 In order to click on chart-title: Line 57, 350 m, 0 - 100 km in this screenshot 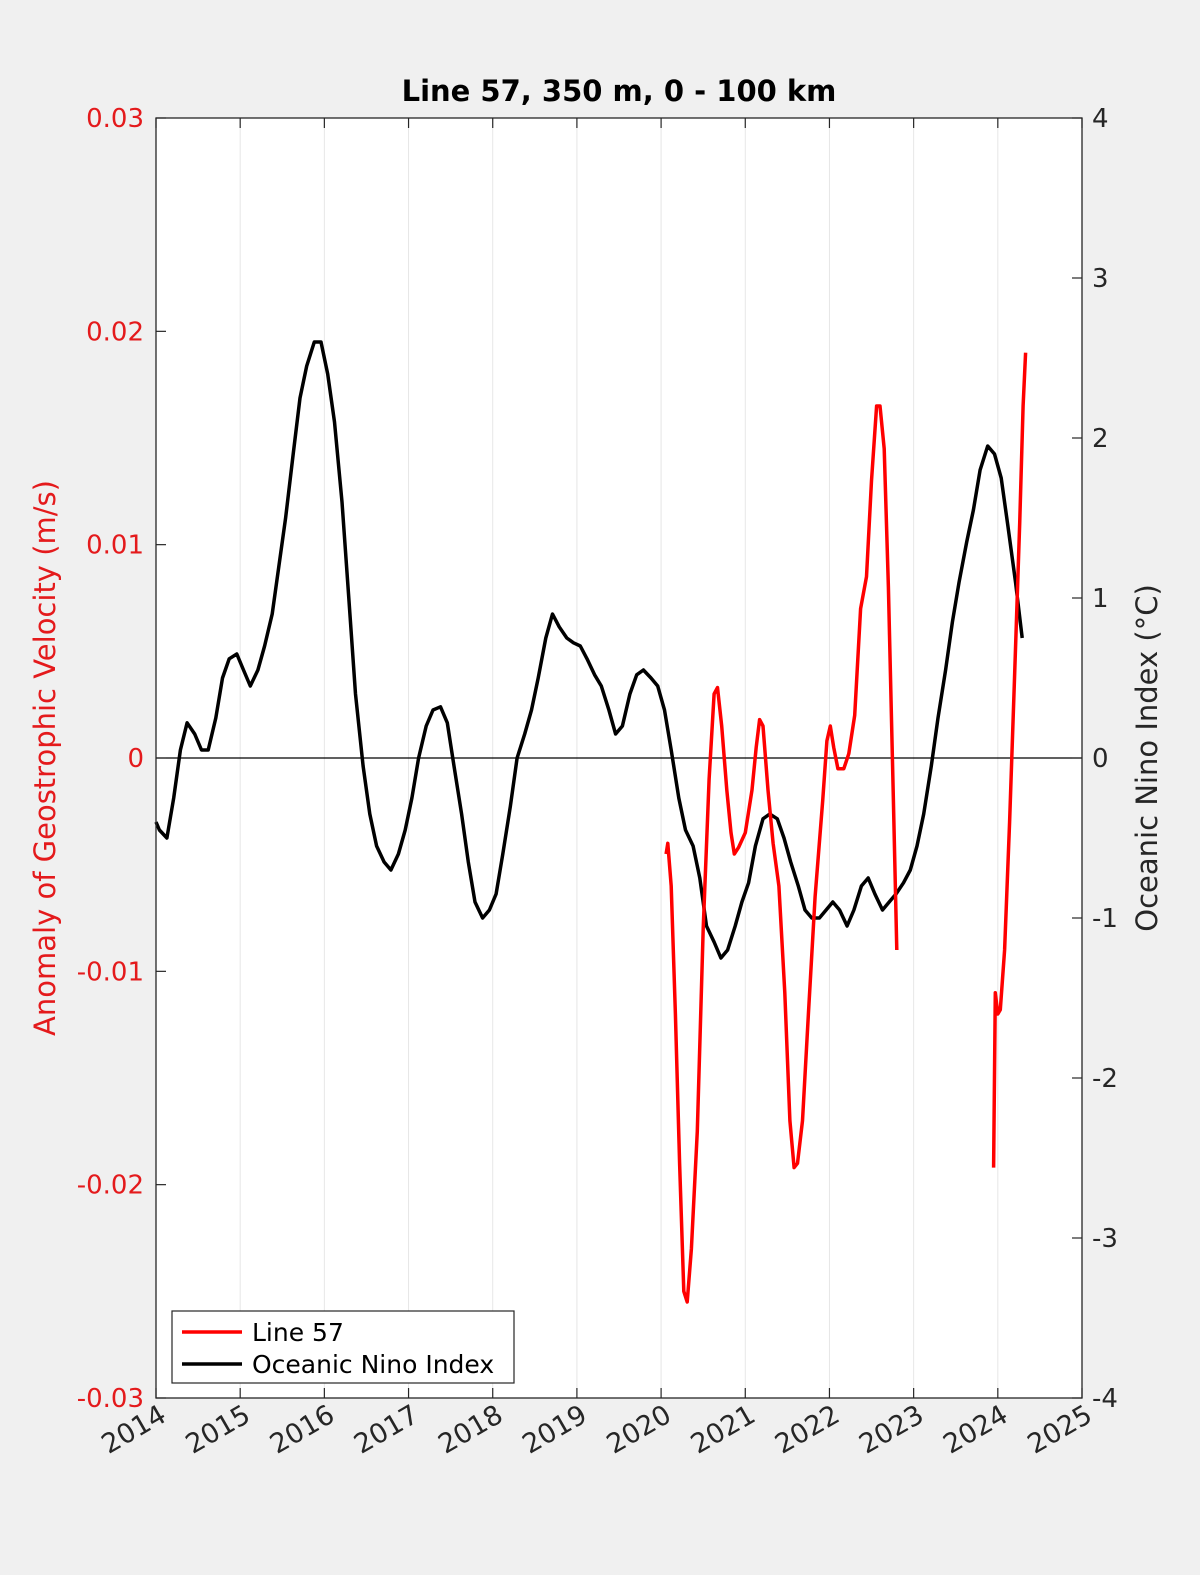, I will do `click(619, 91)`.